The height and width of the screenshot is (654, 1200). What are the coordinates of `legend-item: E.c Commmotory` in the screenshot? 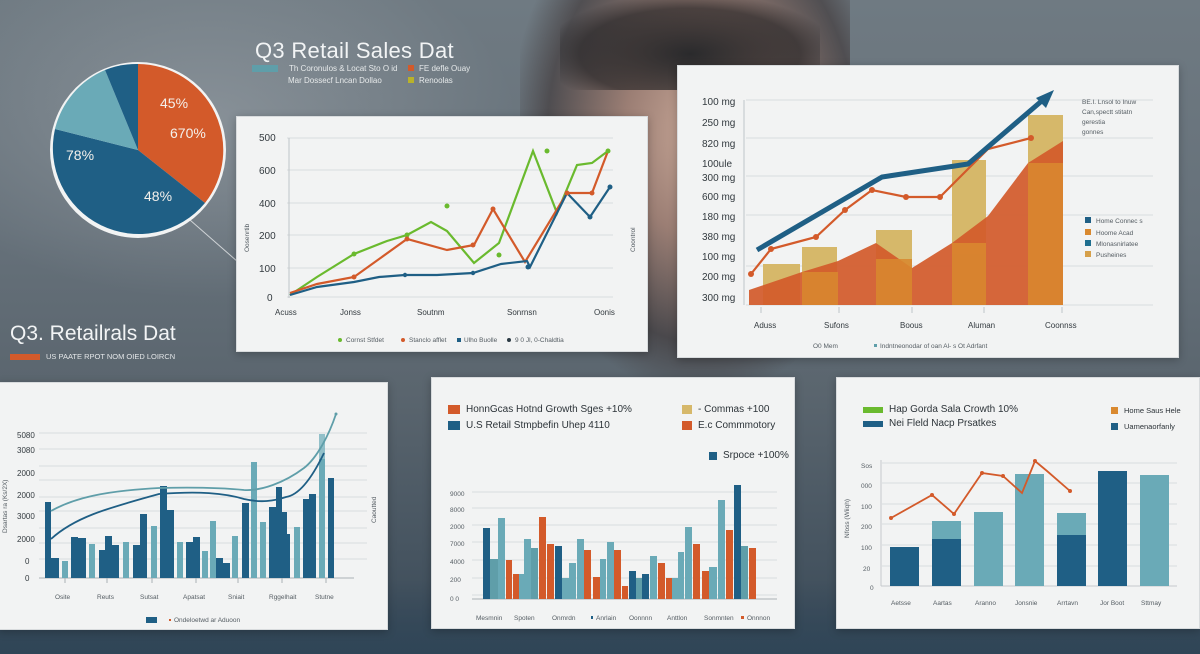 It's located at (728, 425).